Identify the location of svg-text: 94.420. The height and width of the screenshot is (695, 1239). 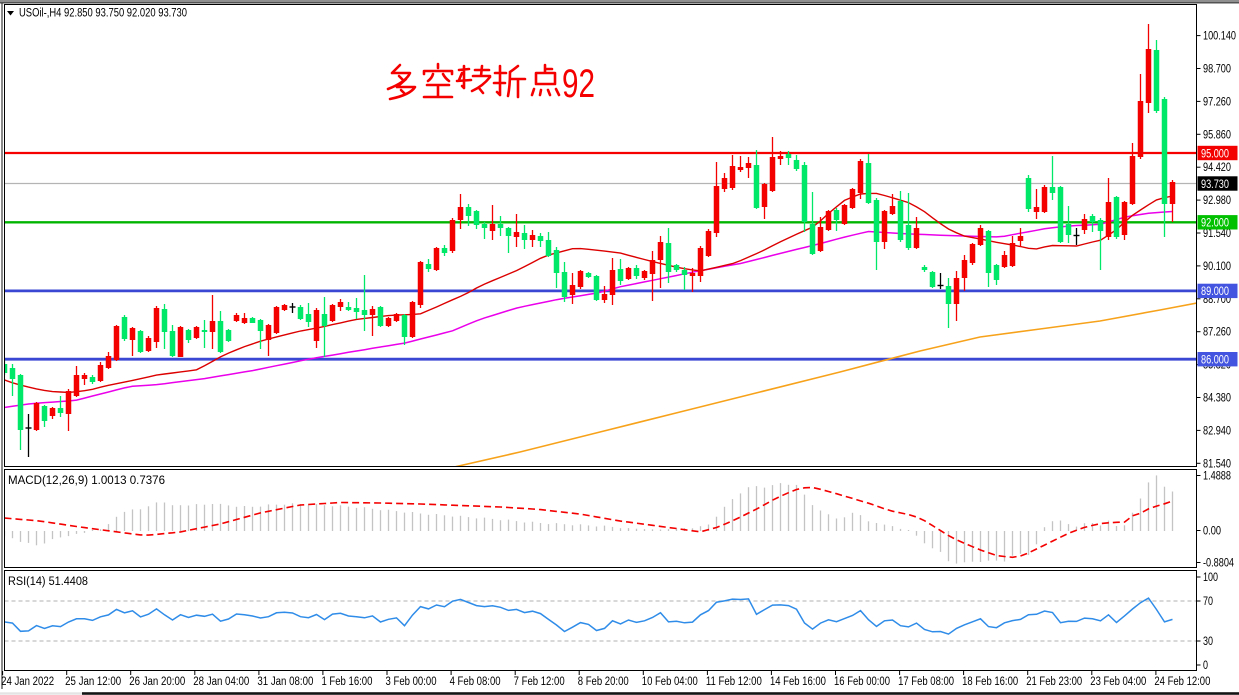
(1217, 168).